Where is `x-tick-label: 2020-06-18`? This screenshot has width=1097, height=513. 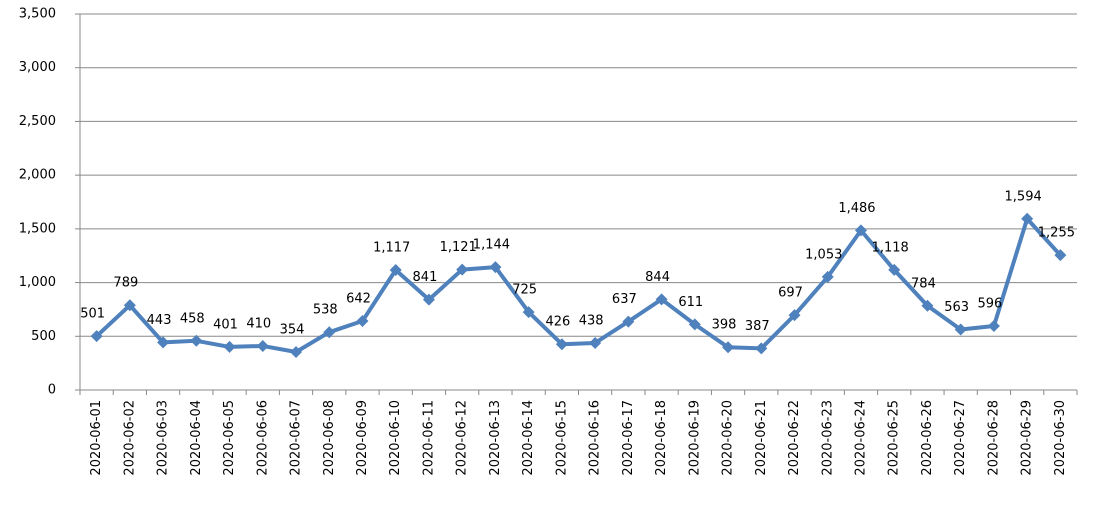 x-tick-label: 2020-06-18 is located at coordinates (661, 438).